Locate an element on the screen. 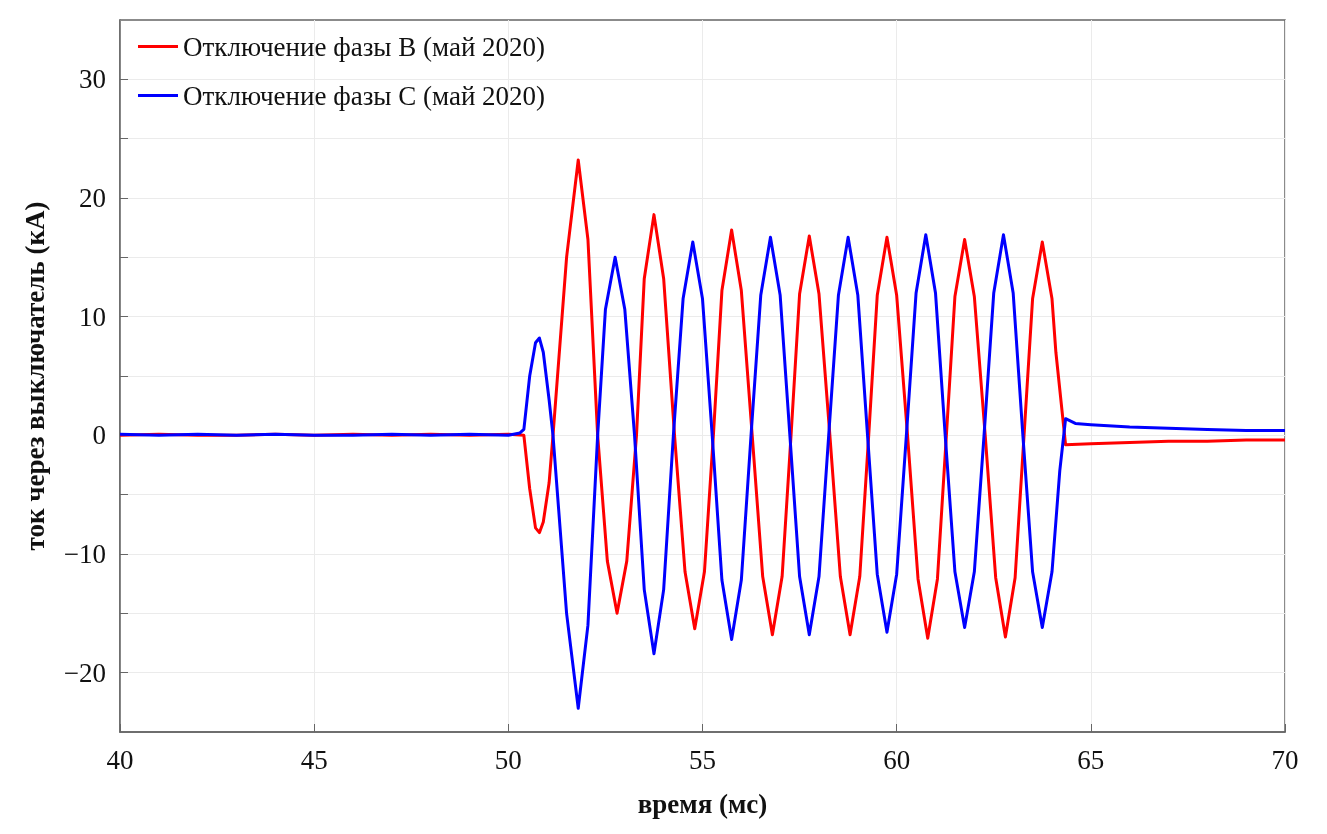  y-tick-label: 20 is located at coordinates (92, 198).